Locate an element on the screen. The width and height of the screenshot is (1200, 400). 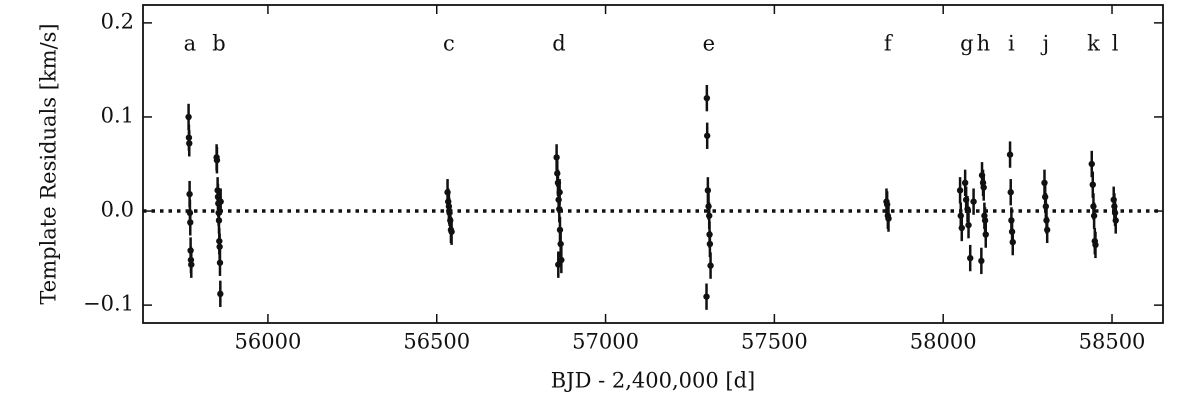
y-tick-label: −0.1 is located at coordinates (108, 304).